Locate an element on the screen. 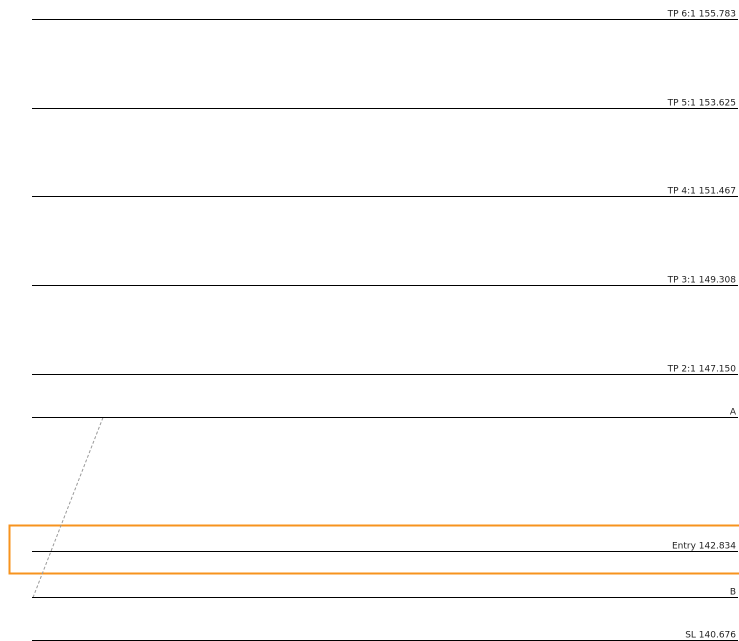 This screenshot has width=739, height=641. level-label-a: A is located at coordinates (733, 413).